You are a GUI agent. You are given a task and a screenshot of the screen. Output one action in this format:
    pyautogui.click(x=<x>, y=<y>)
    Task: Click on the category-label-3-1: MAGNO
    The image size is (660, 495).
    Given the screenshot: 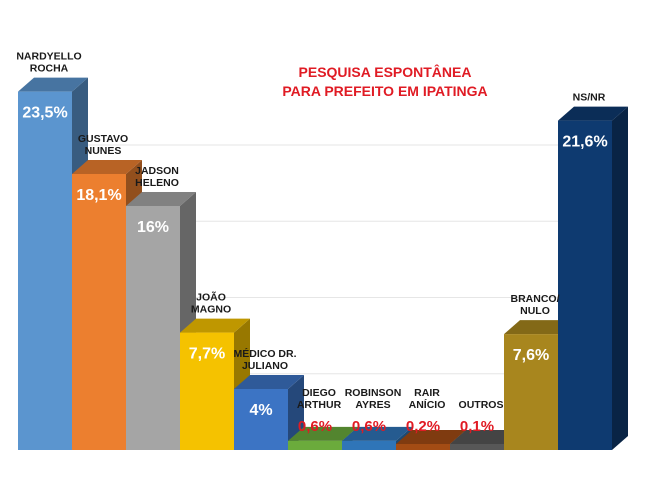 What is the action you would take?
    pyautogui.click(x=211, y=310)
    